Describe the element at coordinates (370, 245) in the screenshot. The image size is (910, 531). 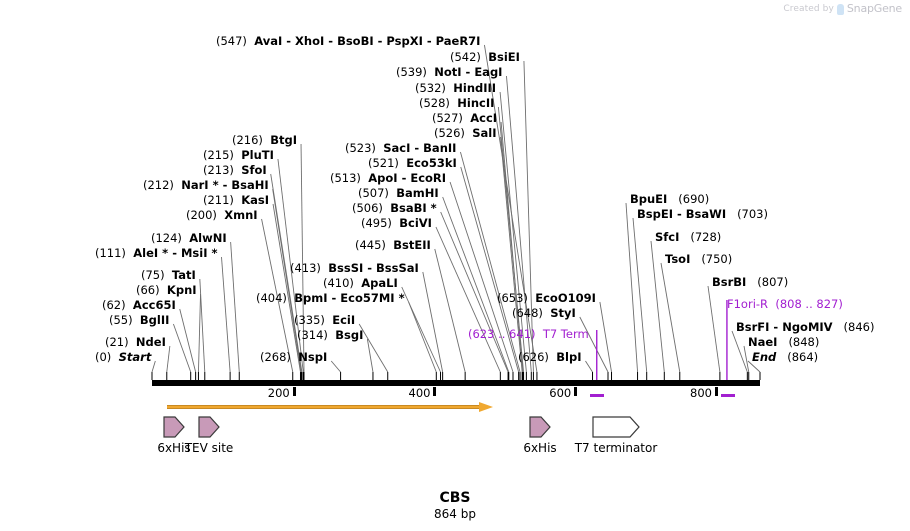
I see `site-position: (445)` at that location.